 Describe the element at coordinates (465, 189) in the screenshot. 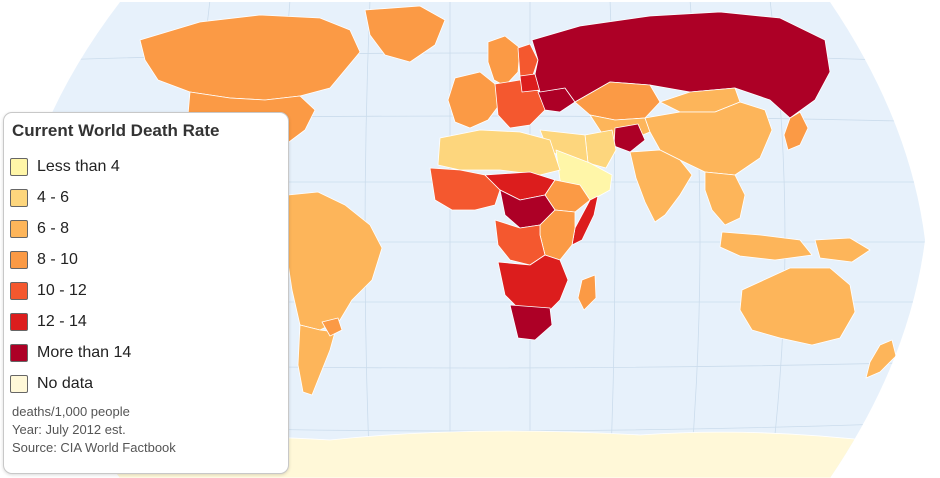

I see `region-west-africa` at that location.